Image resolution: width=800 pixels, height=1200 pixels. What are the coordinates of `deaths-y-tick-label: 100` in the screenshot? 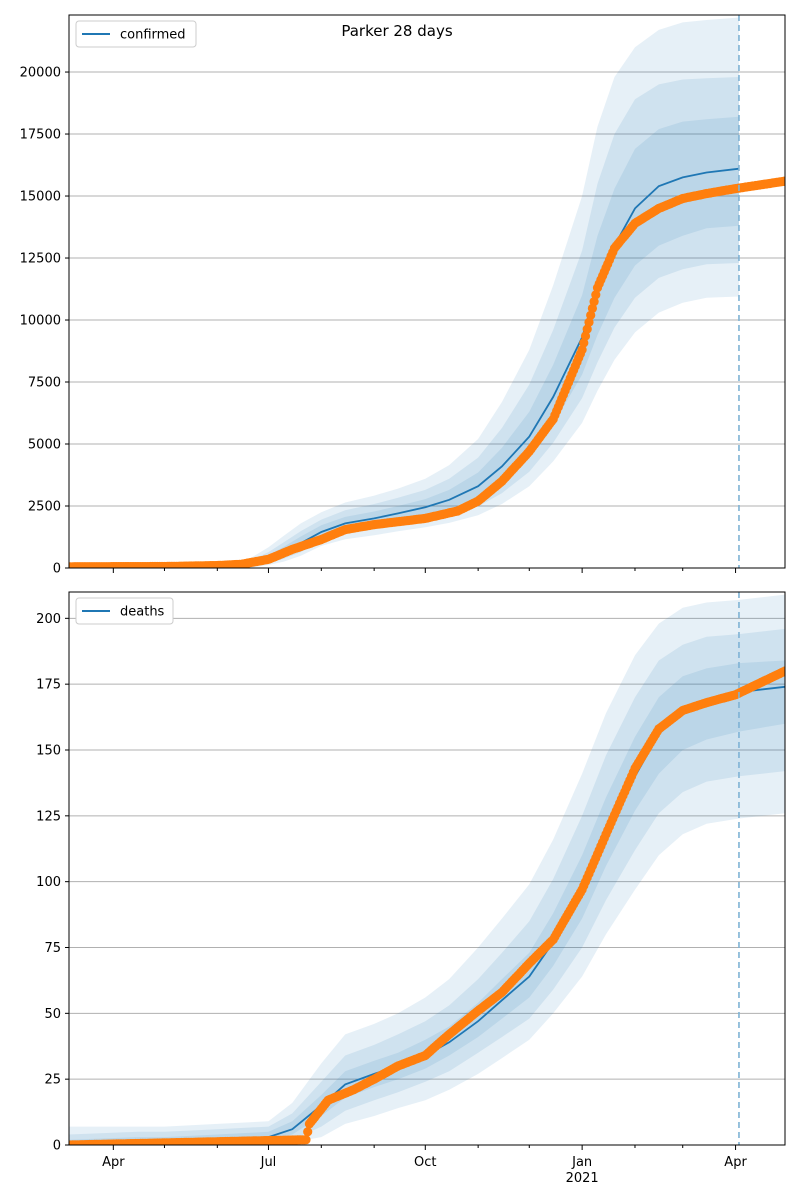 It's located at (48, 882).